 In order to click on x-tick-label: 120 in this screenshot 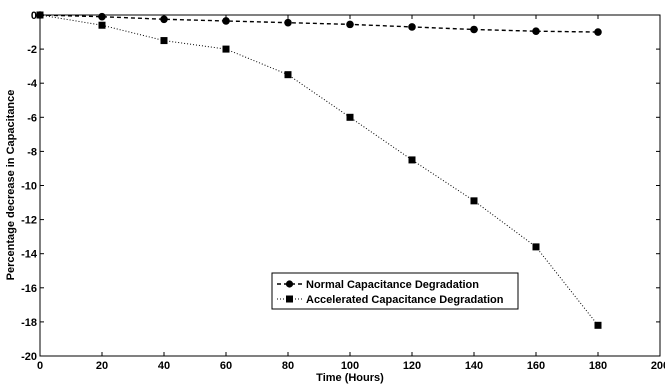, I will do `click(412, 366)`.